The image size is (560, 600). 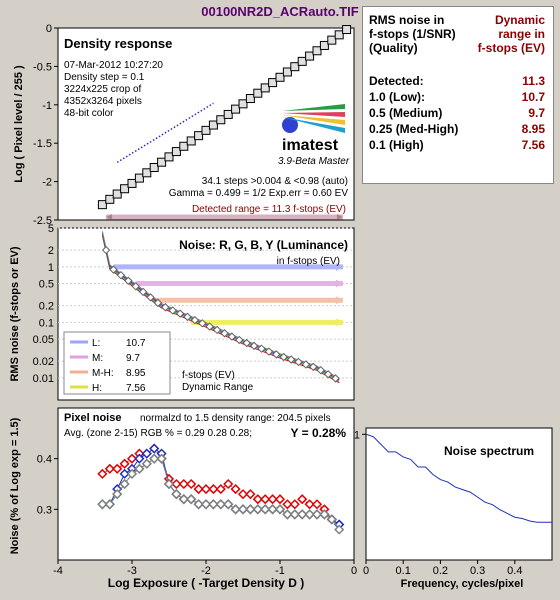 What do you see at coordinates (42, 67) in the screenshot?
I see `y-tick-label: -0.5` at bounding box center [42, 67].